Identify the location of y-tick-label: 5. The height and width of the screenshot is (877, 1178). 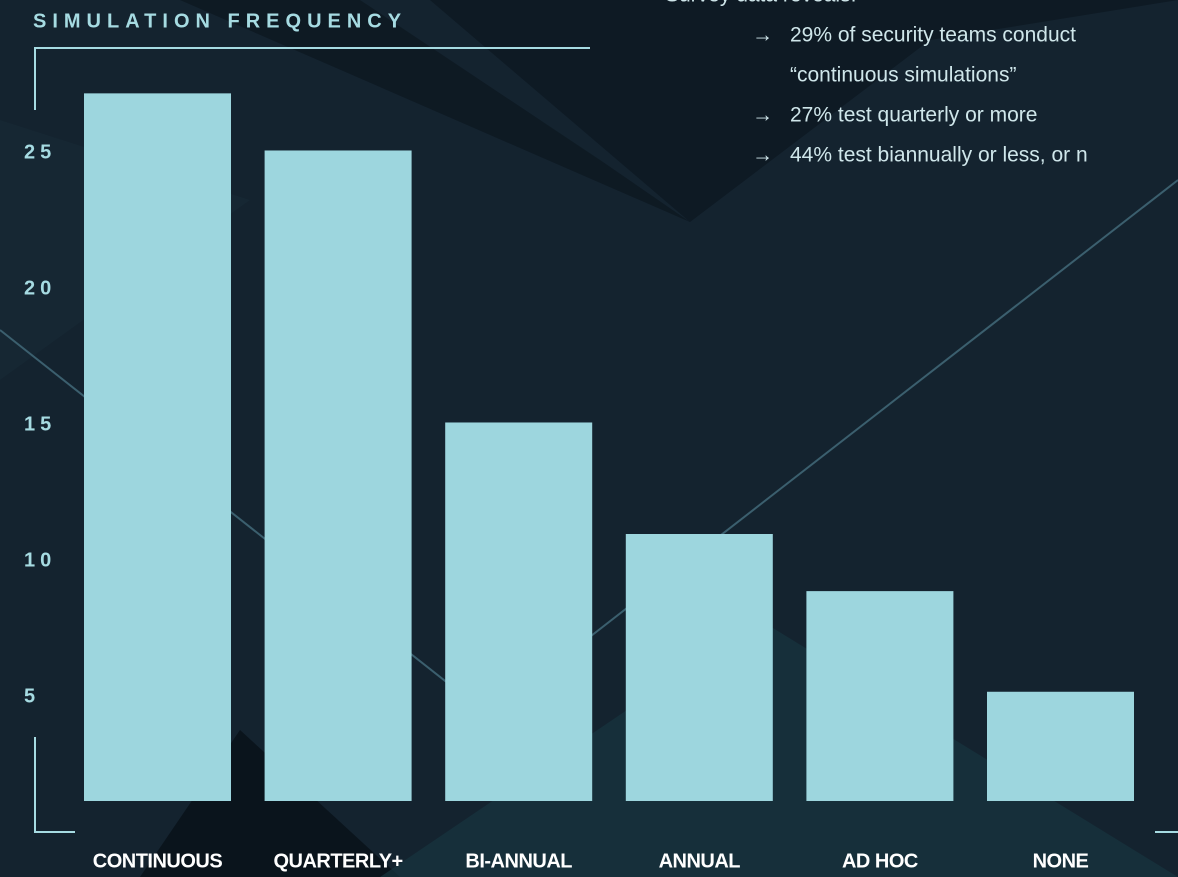
(32, 696).